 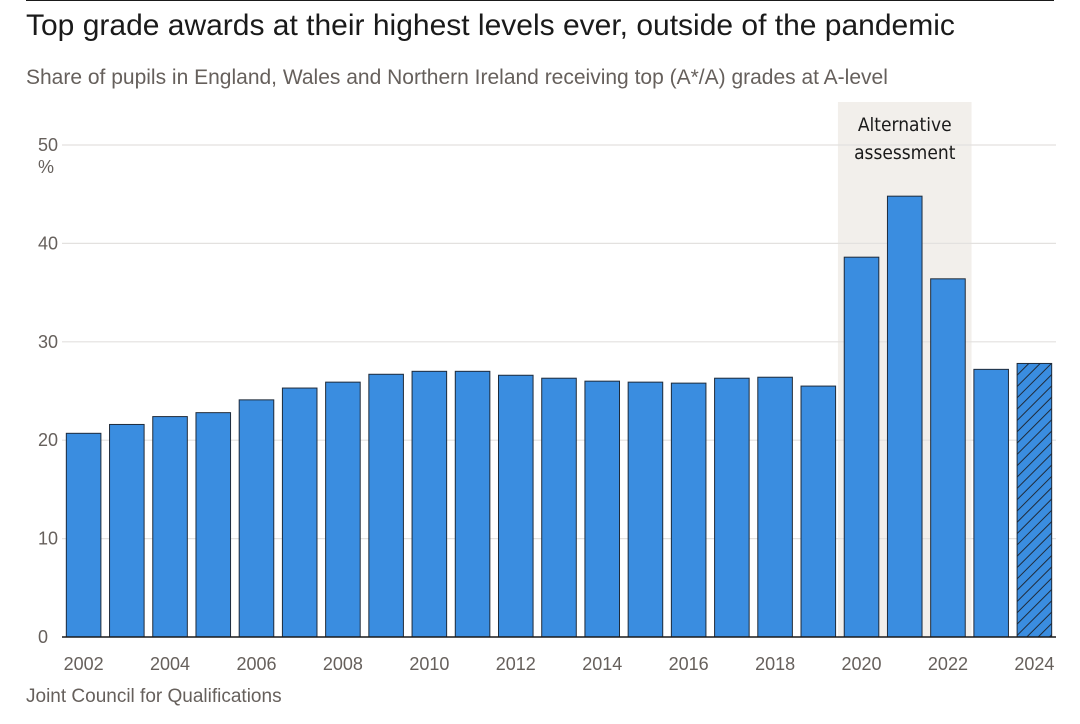 I want to click on x-tick-label: 2018, so click(x=775, y=664).